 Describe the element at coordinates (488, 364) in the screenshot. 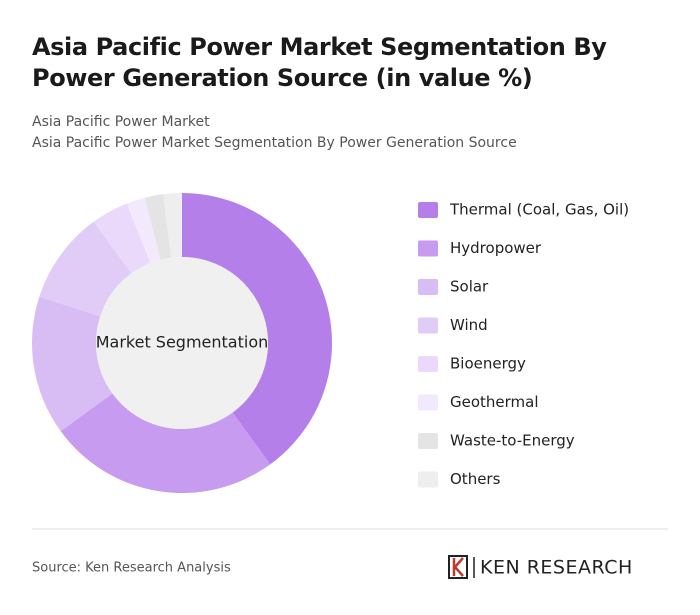

I see `legend-label: Bioenergy` at that location.